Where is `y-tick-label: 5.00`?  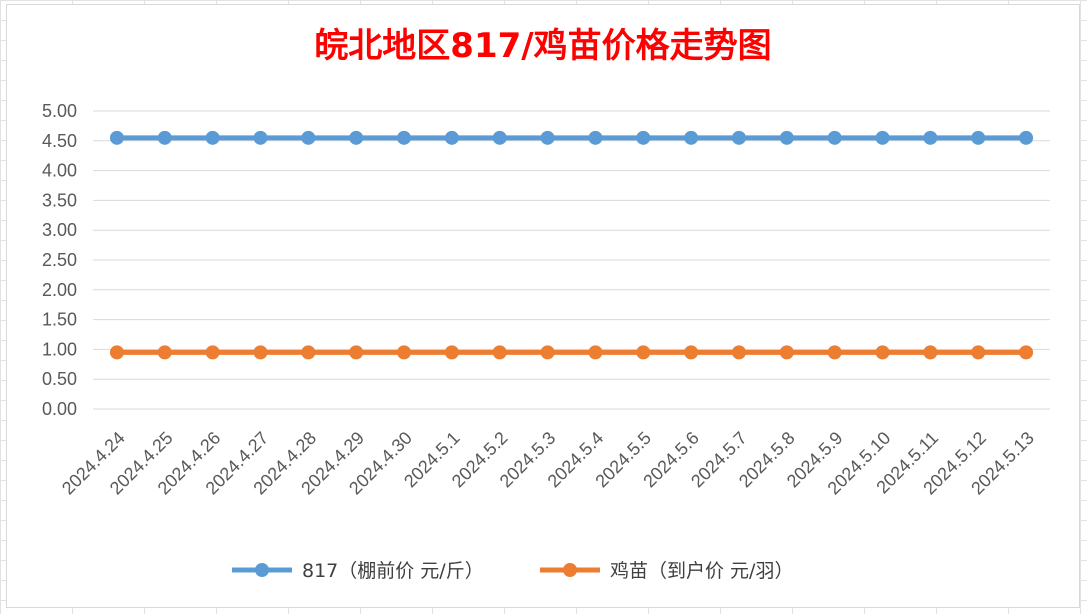 y-tick-label: 5.00 is located at coordinates (59, 111).